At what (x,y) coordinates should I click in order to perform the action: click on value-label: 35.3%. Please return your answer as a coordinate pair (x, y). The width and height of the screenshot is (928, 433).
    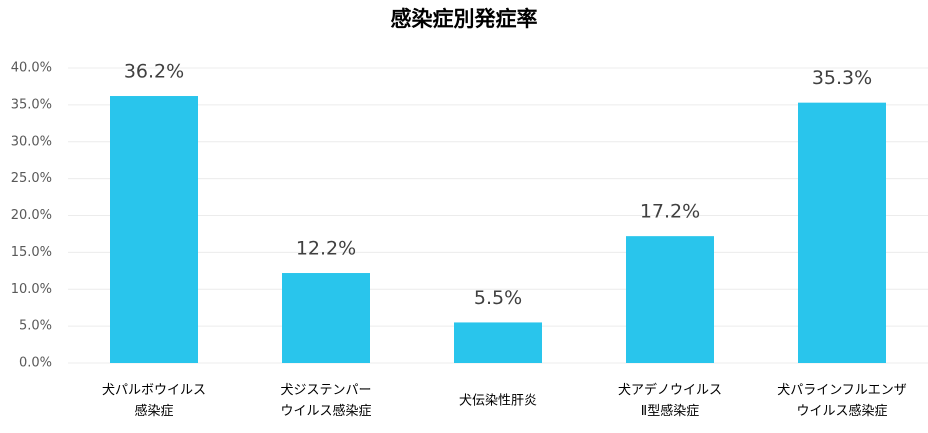
    Looking at the image, I should click on (842, 78).